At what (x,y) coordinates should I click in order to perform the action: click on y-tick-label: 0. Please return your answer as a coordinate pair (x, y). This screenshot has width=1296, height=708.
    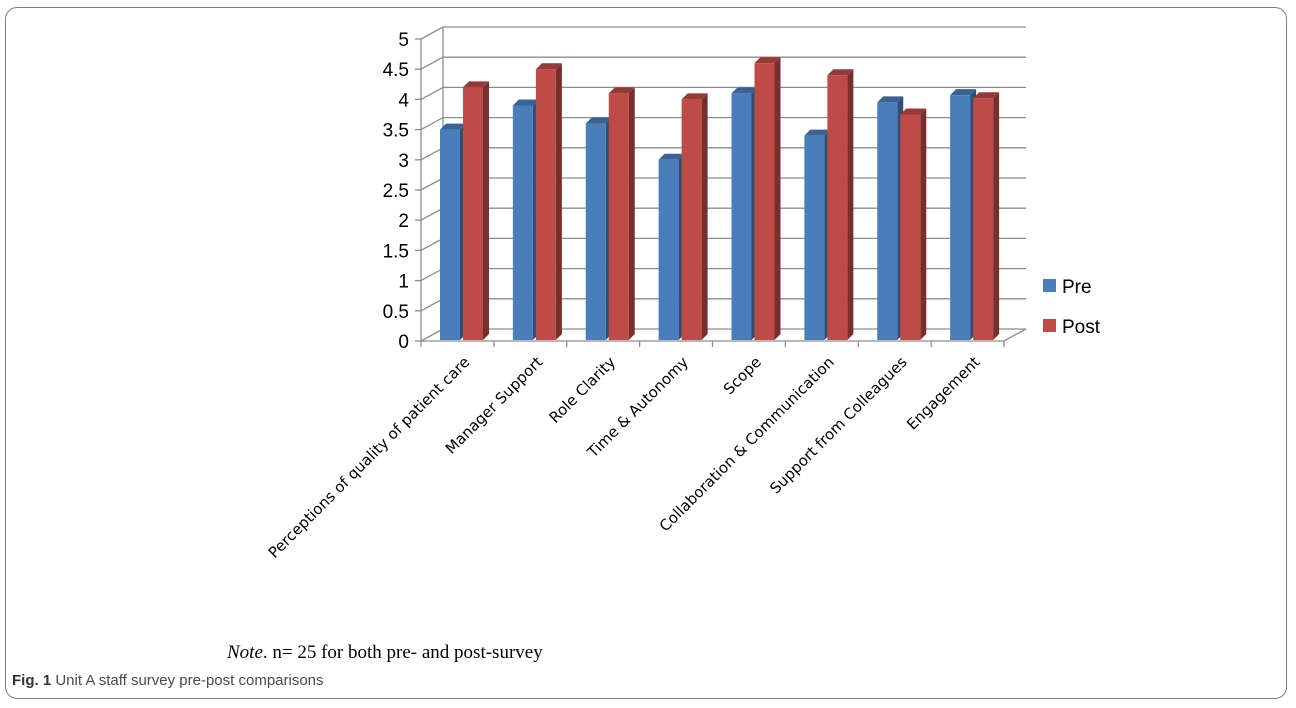
    Looking at the image, I should click on (403, 342).